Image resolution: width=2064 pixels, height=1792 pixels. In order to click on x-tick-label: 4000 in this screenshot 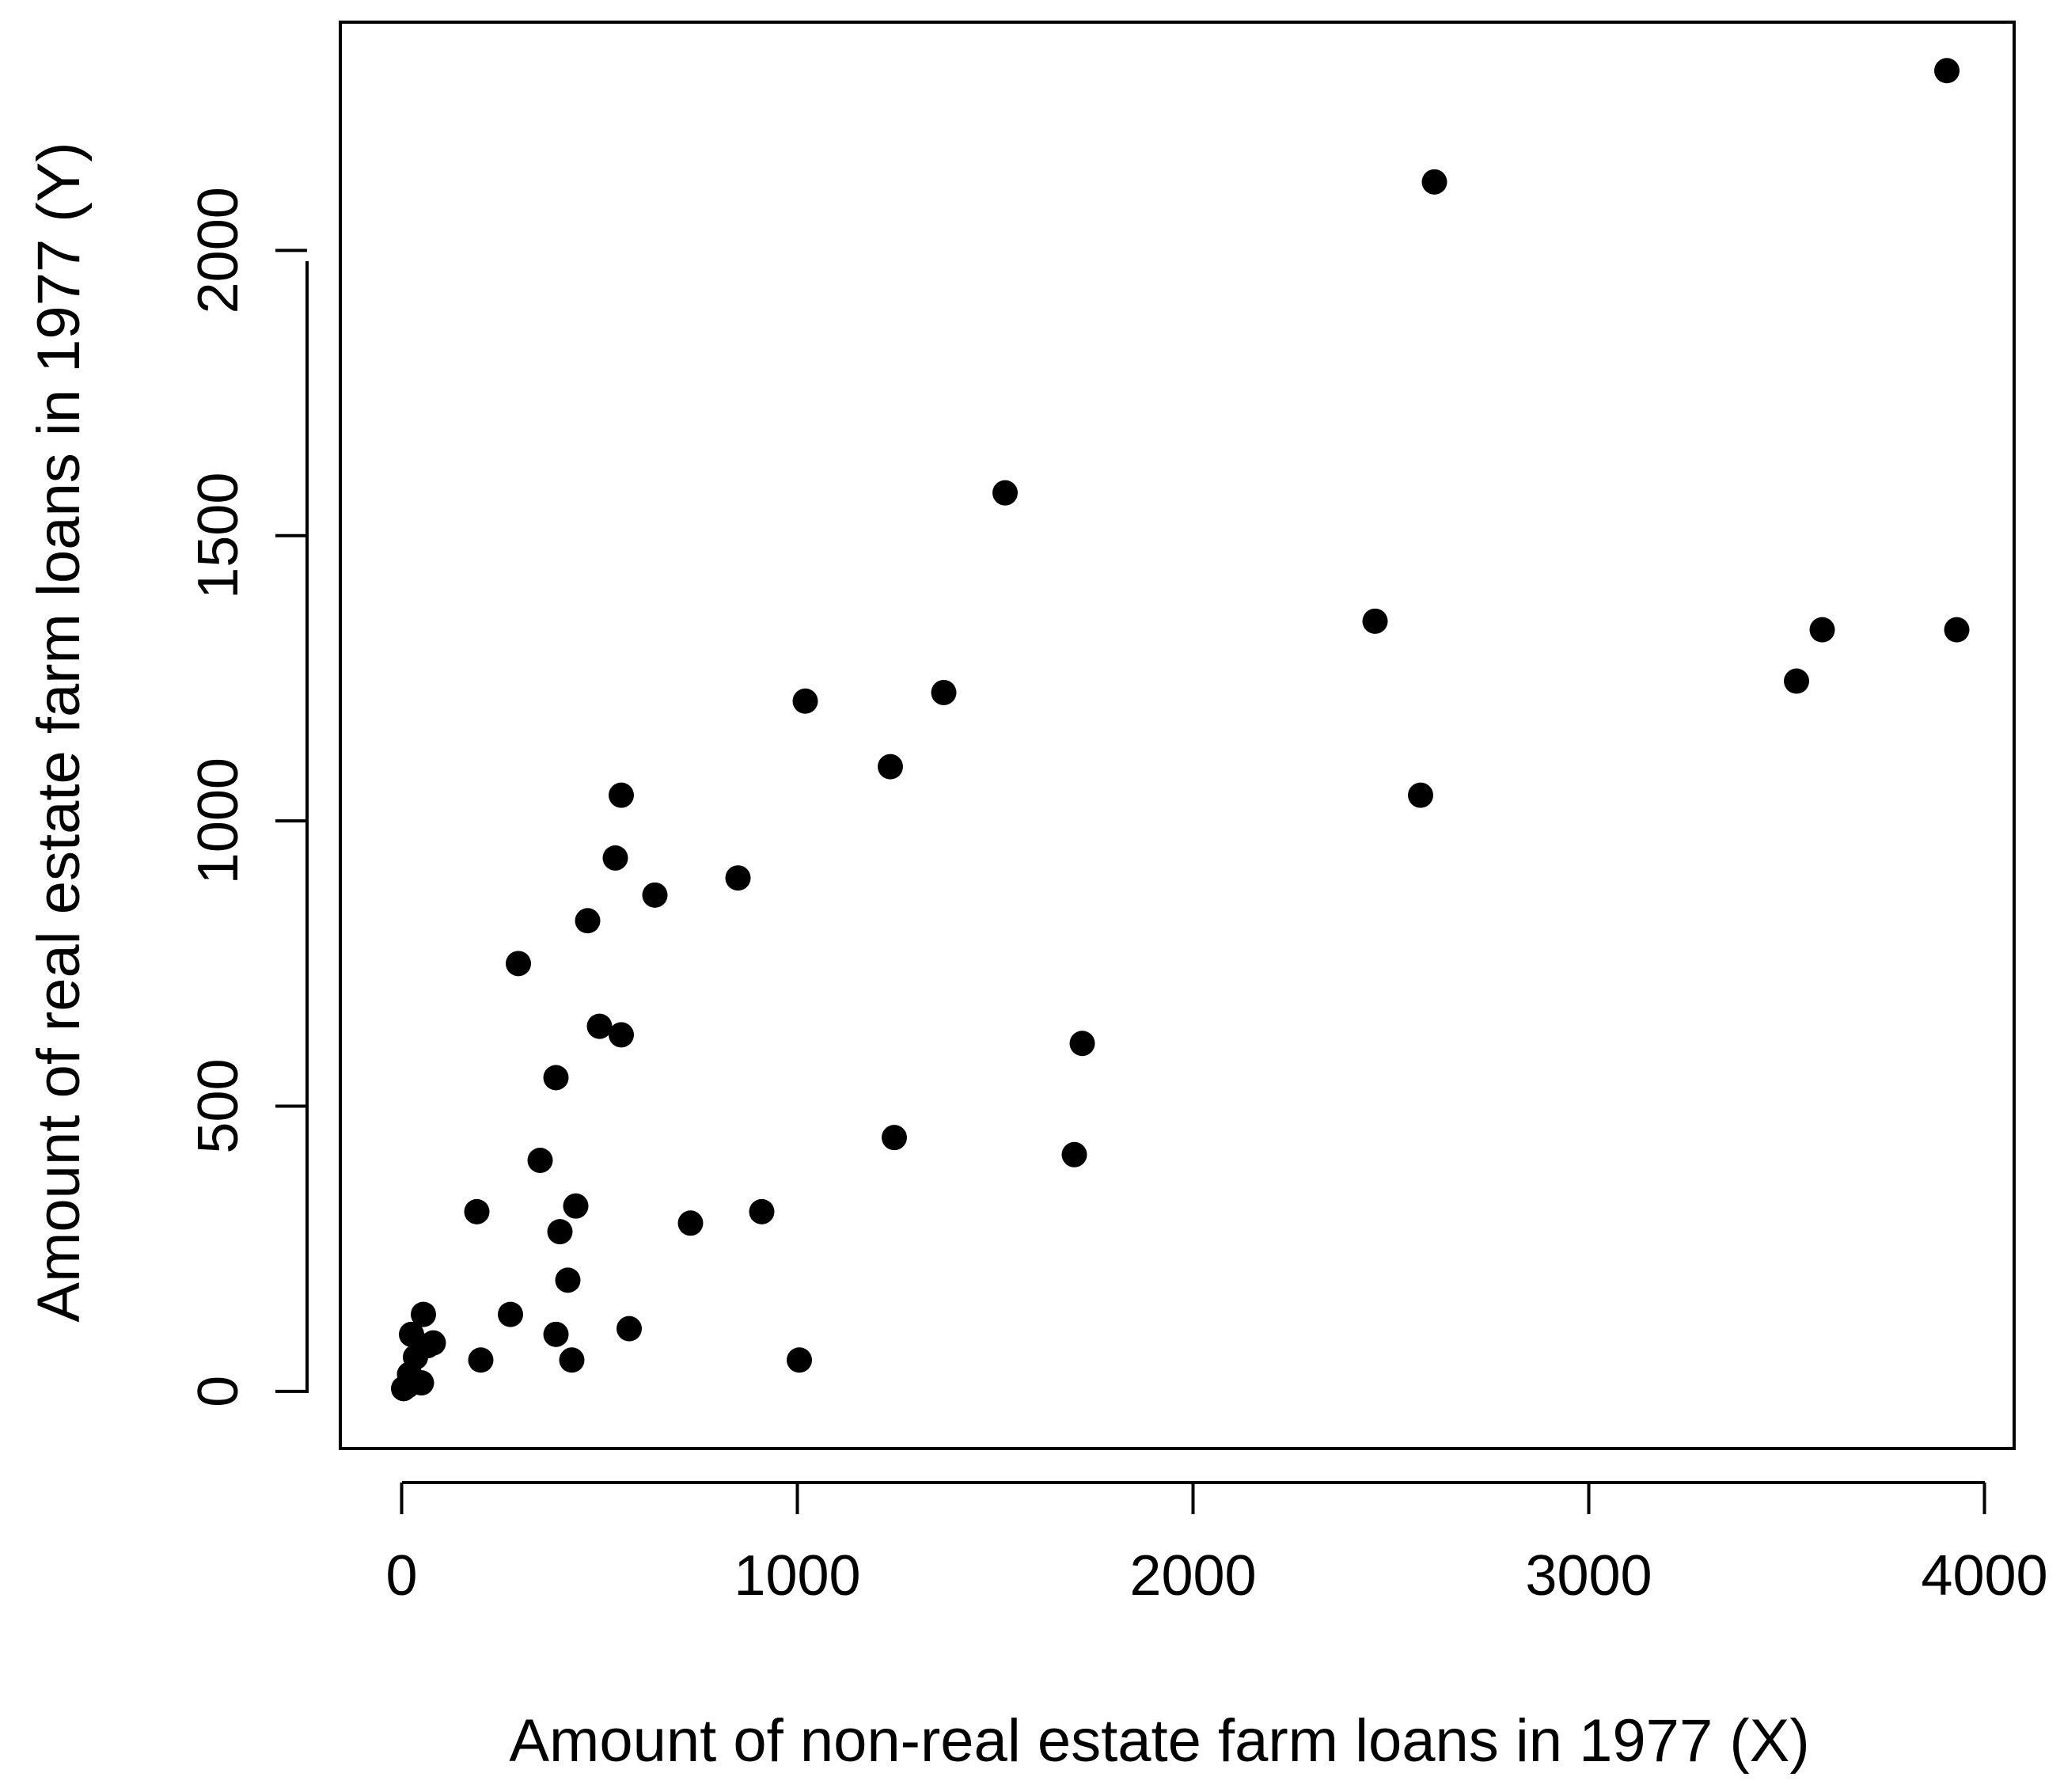, I will do `click(1984, 1576)`.